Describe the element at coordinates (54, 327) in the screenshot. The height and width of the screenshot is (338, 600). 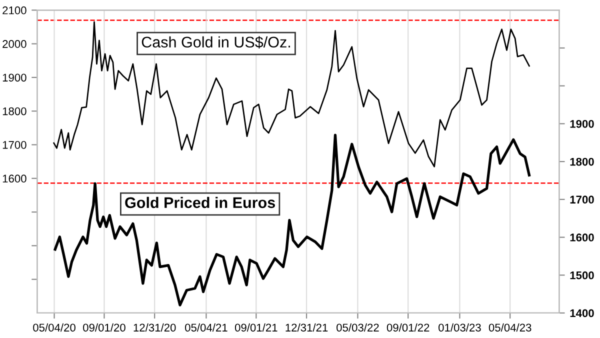
I see `x-tick-label: 05/04/20` at that location.